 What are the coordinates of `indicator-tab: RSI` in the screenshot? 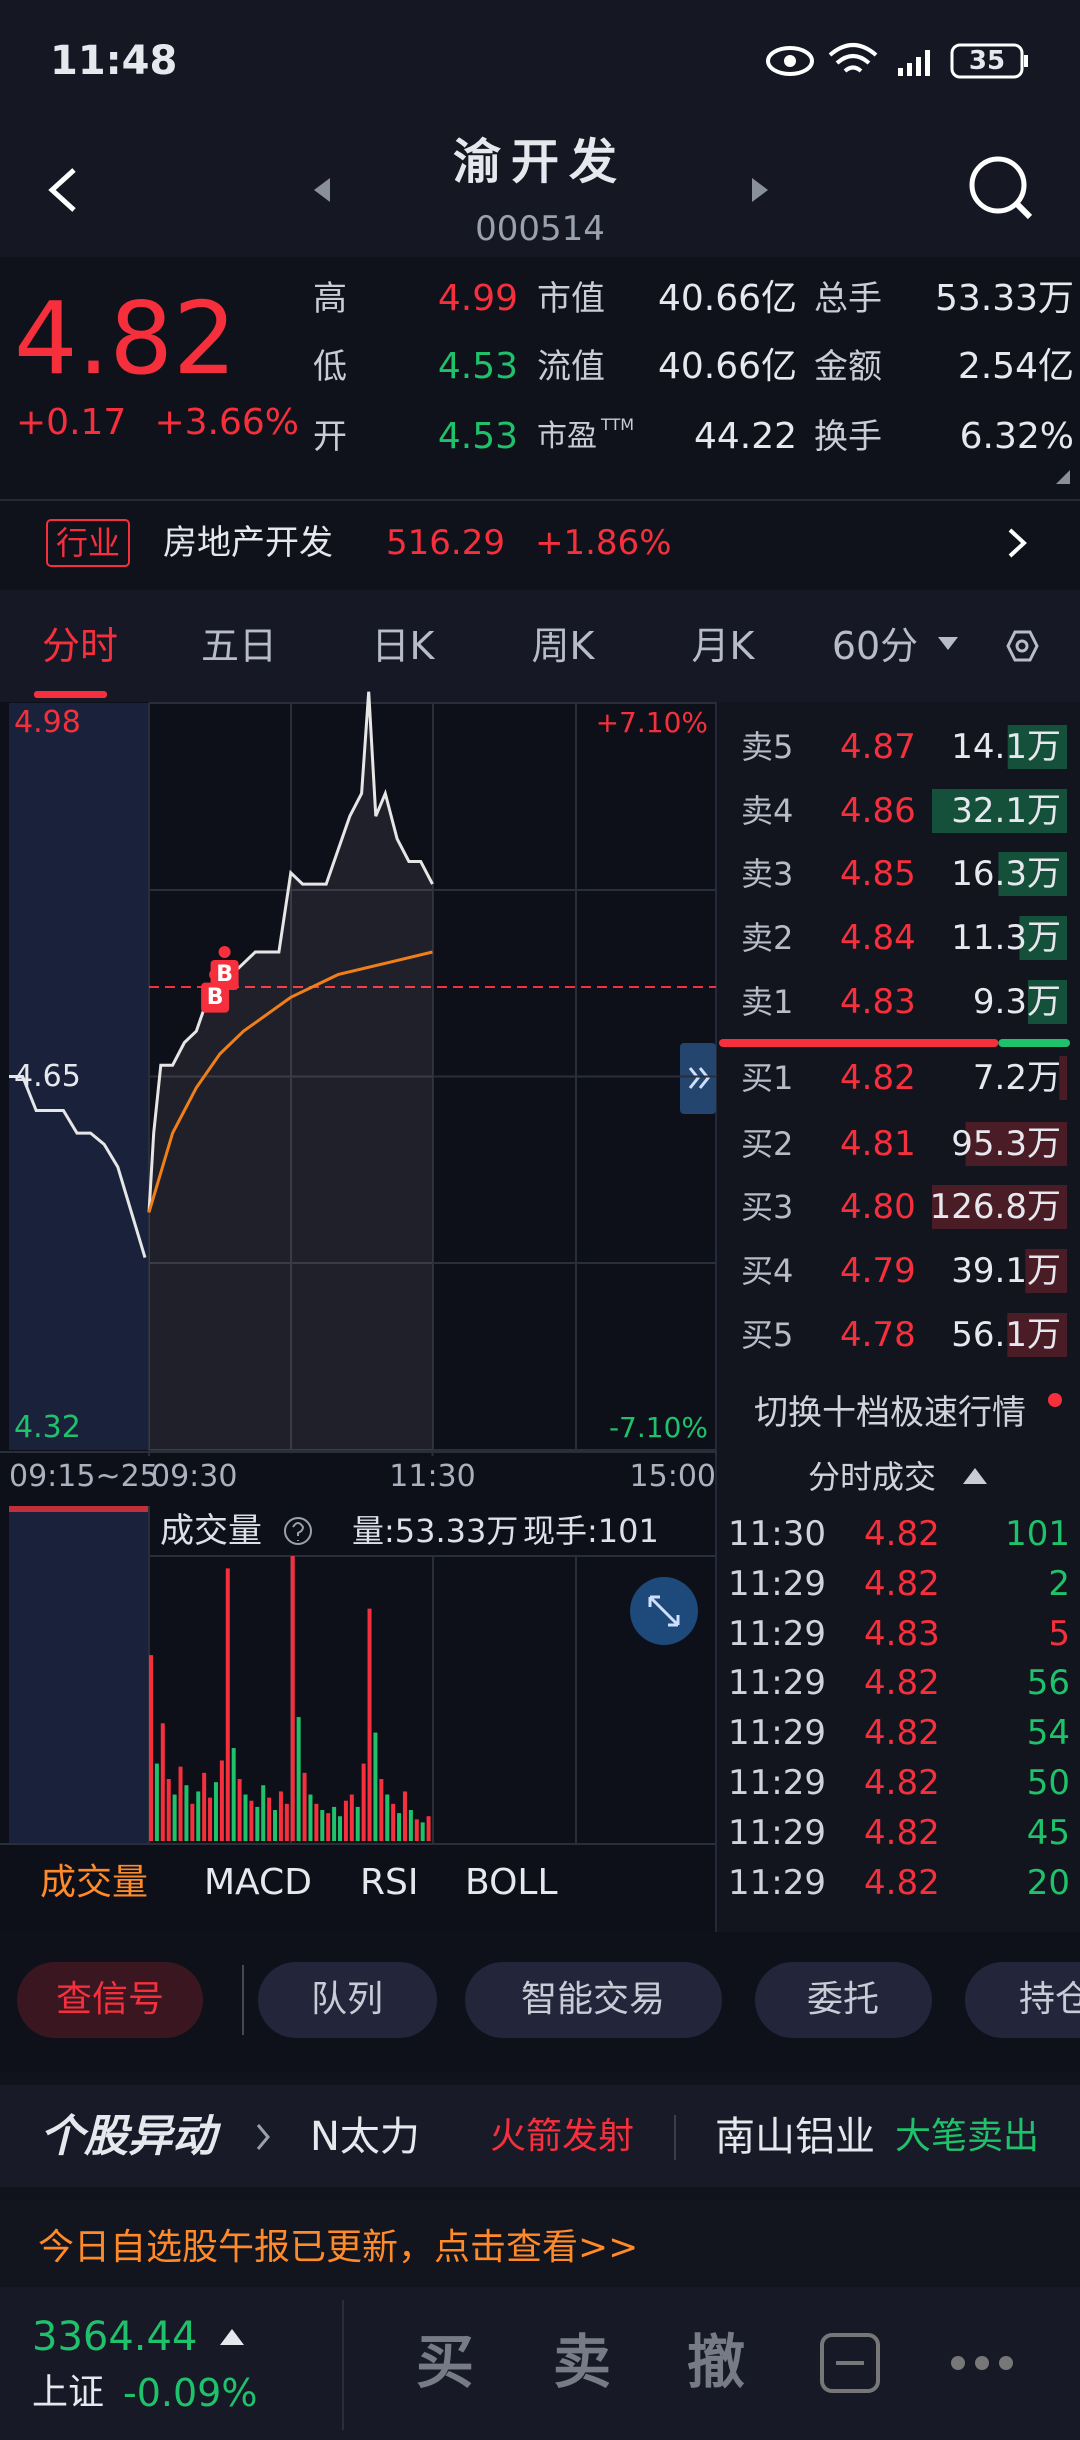 It's located at (389, 1882).